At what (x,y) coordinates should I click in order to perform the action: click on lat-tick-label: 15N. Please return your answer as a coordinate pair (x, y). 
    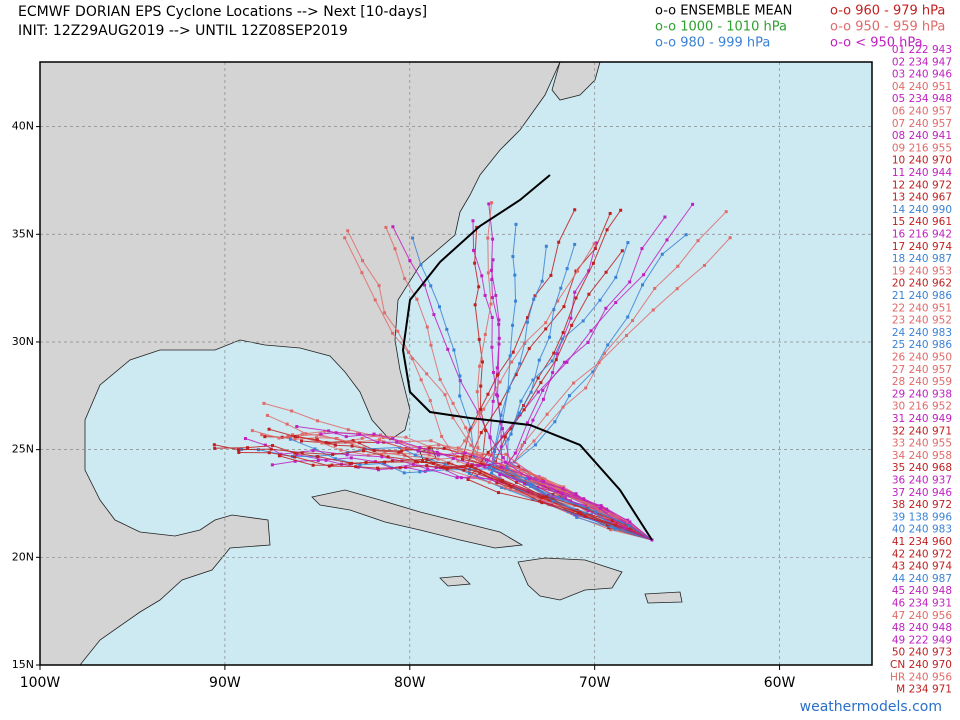
    Looking at the image, I should click on (23, 664).